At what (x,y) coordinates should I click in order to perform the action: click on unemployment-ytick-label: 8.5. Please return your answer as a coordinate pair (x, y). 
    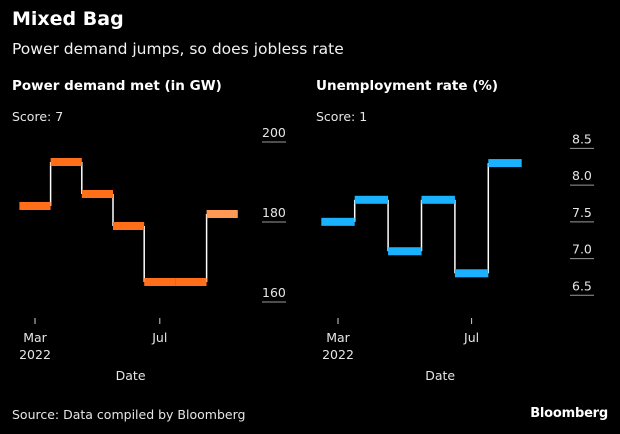
    Looking at the image, I should click on (582, 138).